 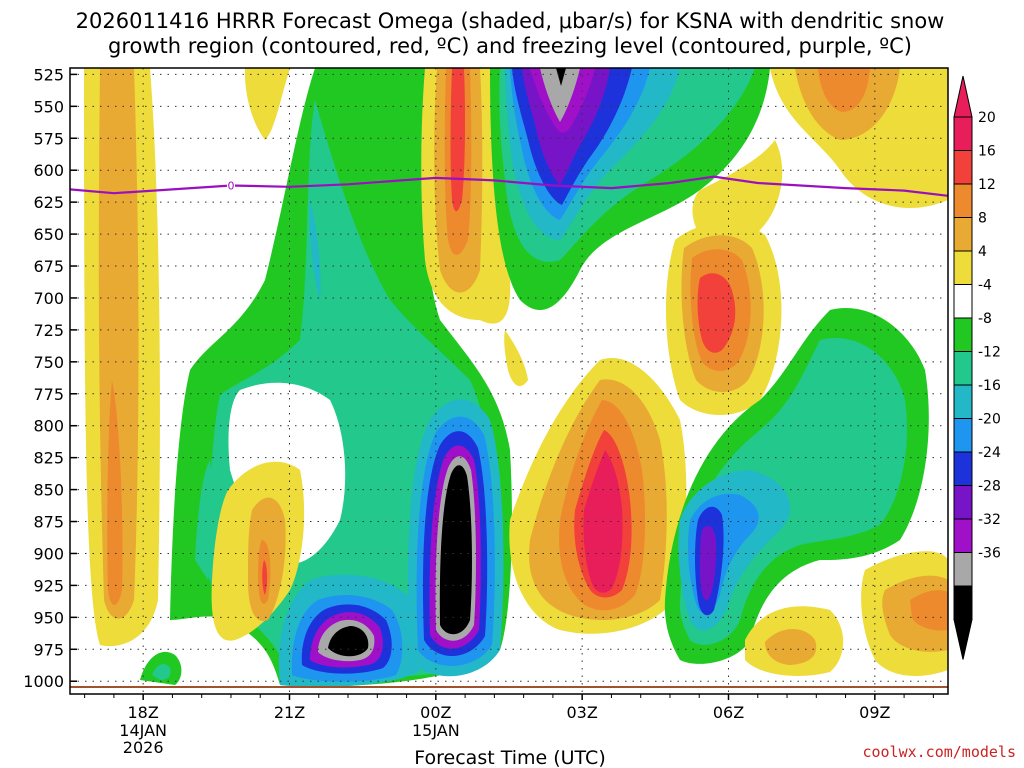 What do you see at coordinates (48, 362) in the screenshot?
I see `y-tick-label: 750` at bounding box center [48, 362].